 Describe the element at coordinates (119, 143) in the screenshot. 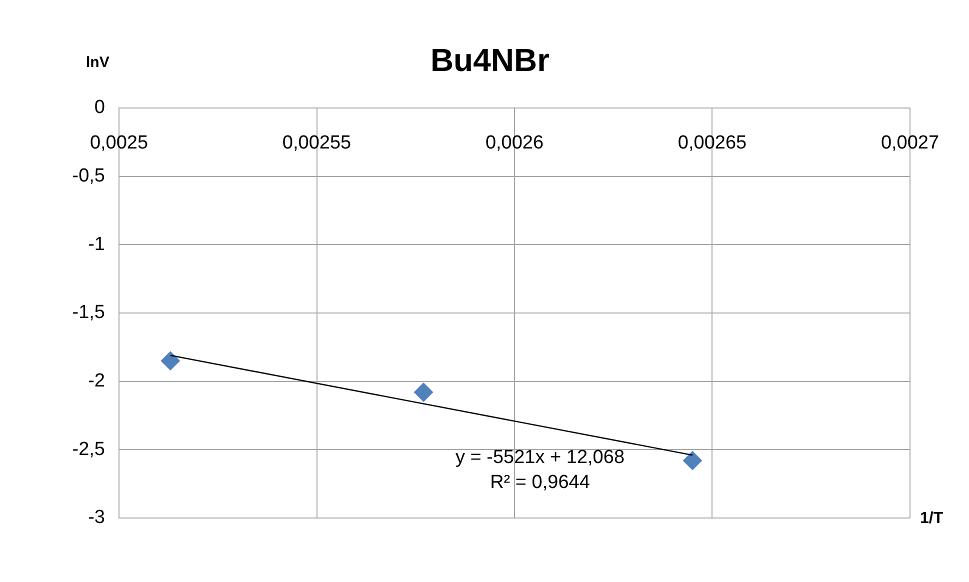

I see `x-tick-label: 0,0025` at that location.